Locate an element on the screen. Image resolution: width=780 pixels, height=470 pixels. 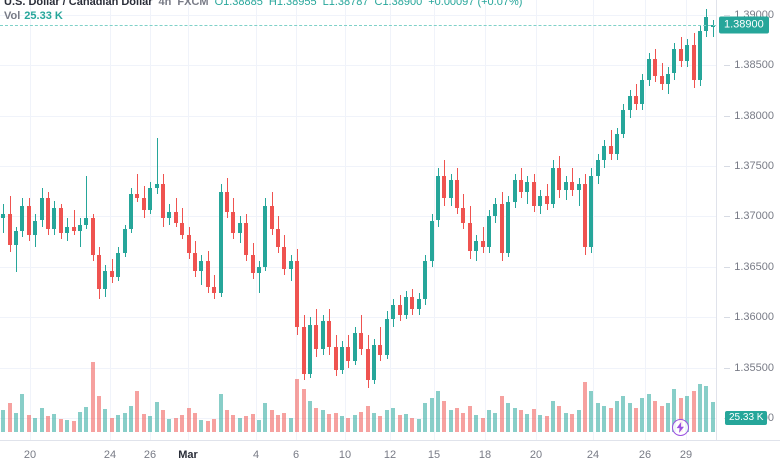
current-price-badge: 1.38900 is located at coordinates (744, 25).